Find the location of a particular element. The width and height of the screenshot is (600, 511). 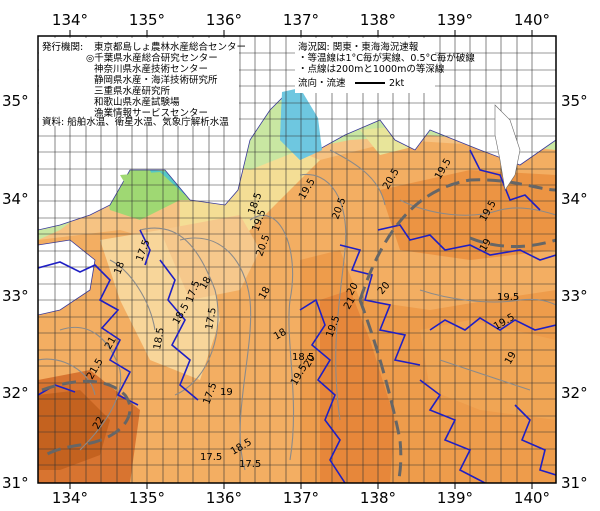

izu-islands is located at coordinates (507, 147).